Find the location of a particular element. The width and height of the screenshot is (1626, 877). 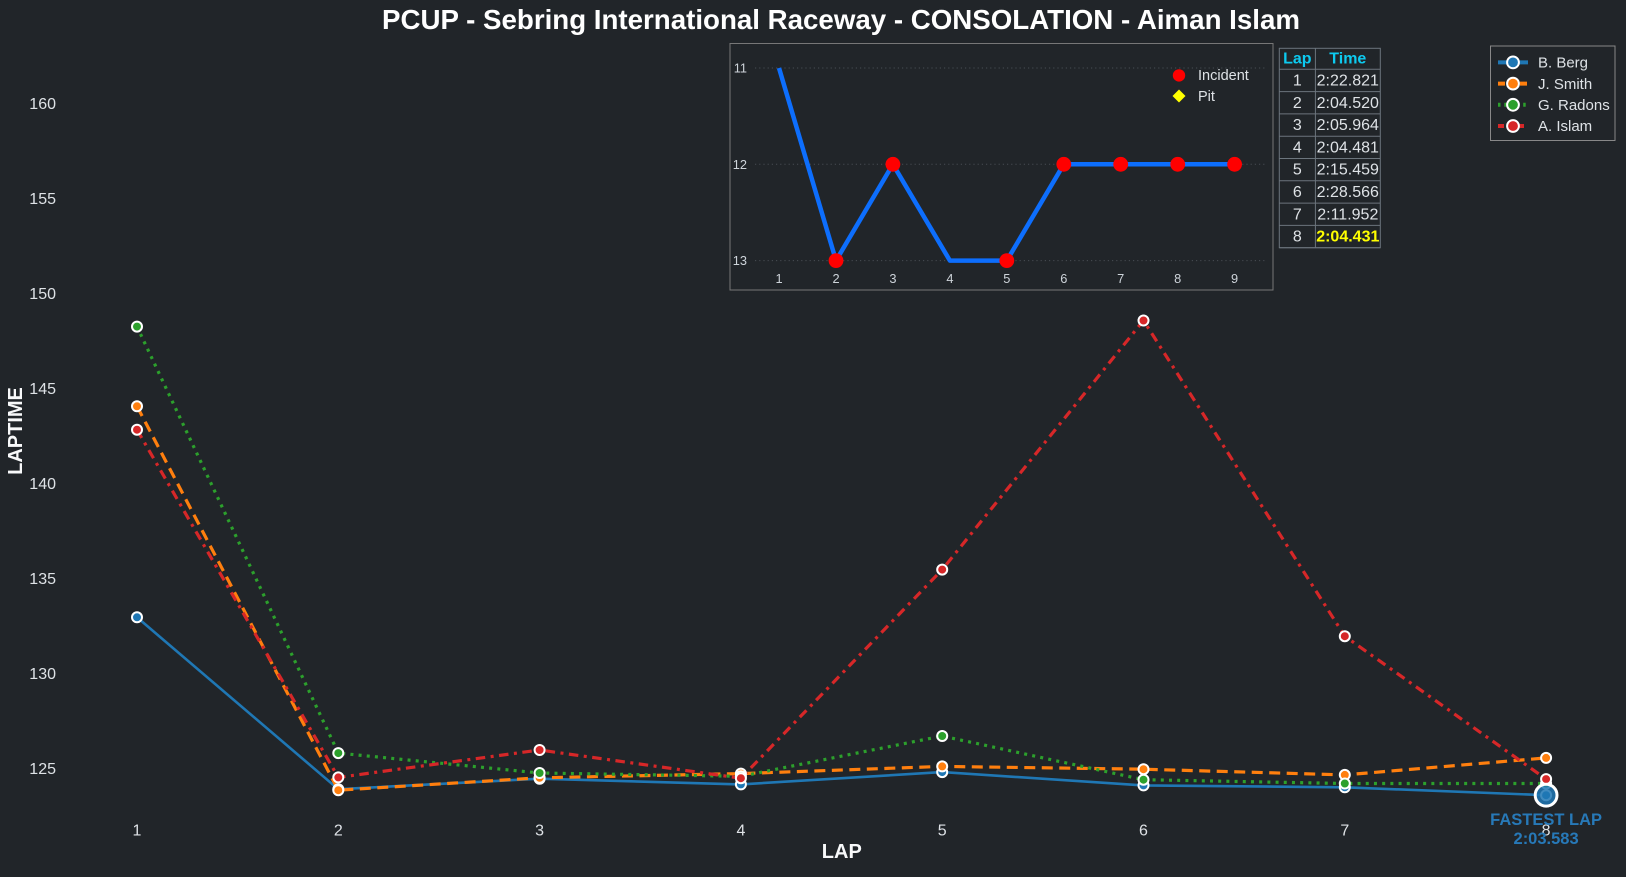

svg-text: 2:04.431 is located at coordinates (1347, 237).